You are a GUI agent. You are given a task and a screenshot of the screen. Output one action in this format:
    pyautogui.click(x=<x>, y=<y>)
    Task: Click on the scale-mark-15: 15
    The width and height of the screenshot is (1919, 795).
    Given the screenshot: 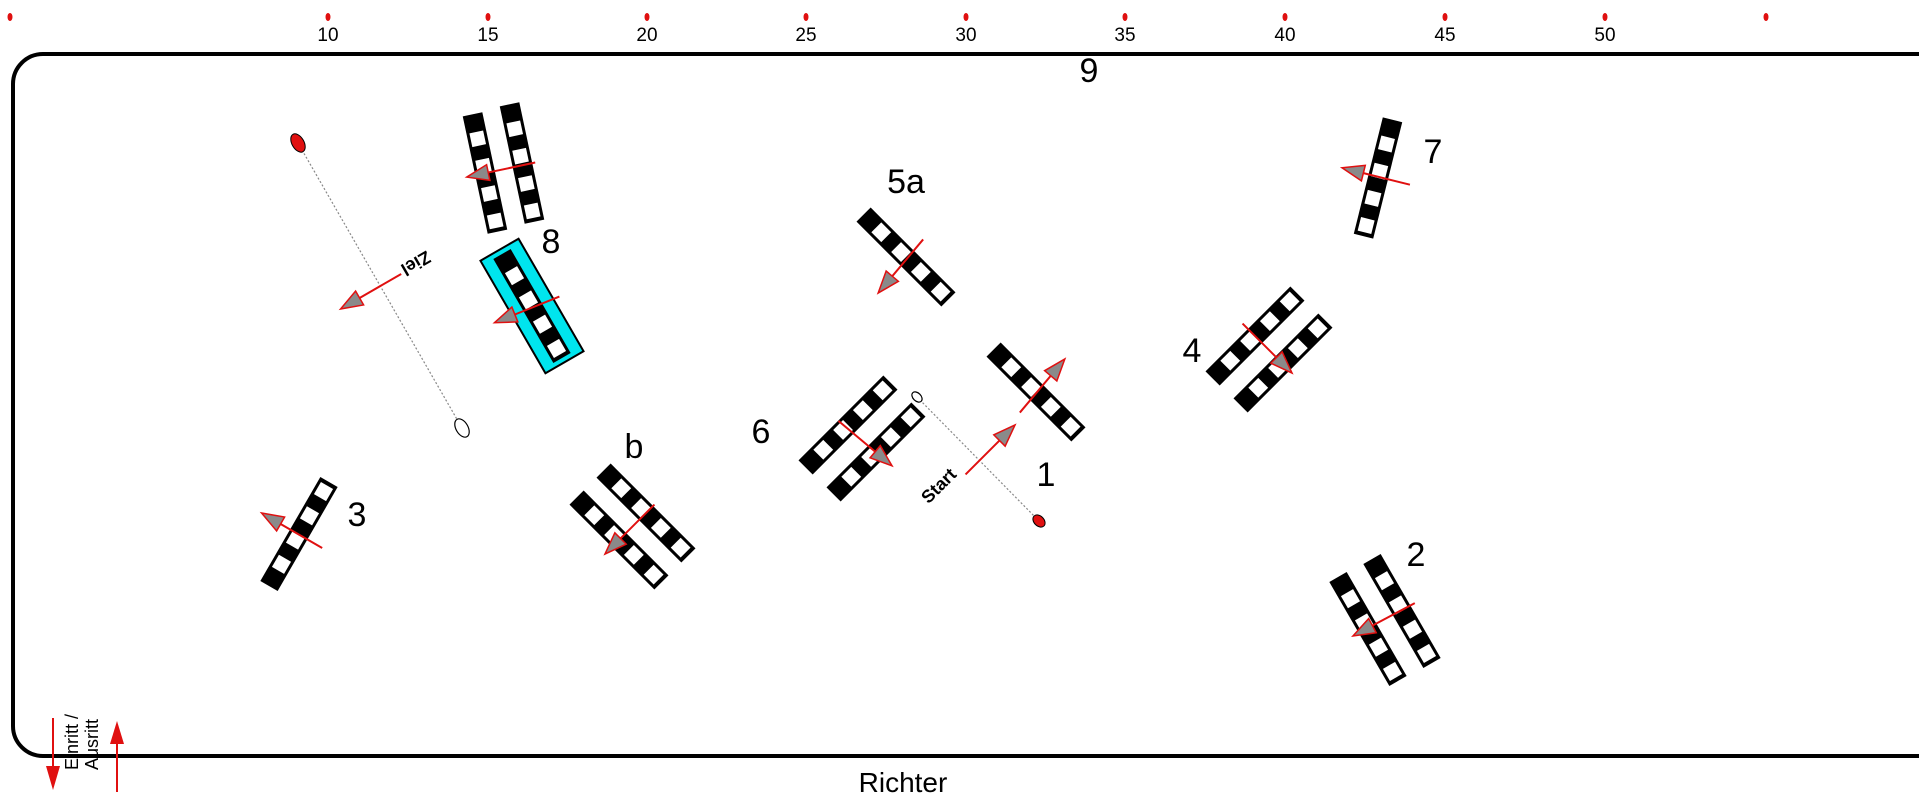 What is the action you would take?
    pyautogui.click(x=488, y=29)
    